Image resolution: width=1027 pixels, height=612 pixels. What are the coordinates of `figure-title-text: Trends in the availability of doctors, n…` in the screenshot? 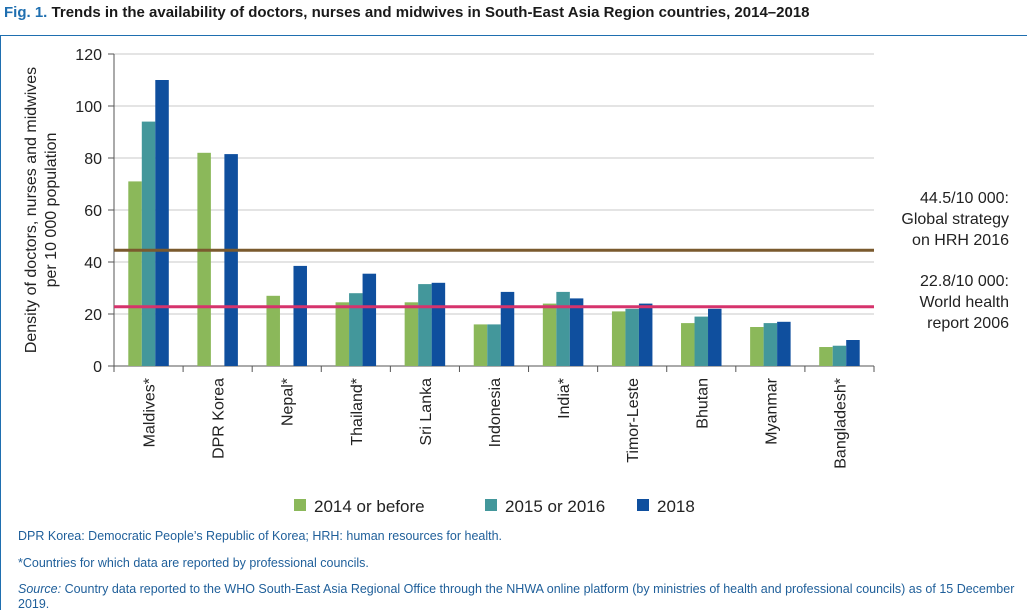 It's located at (430, 12).